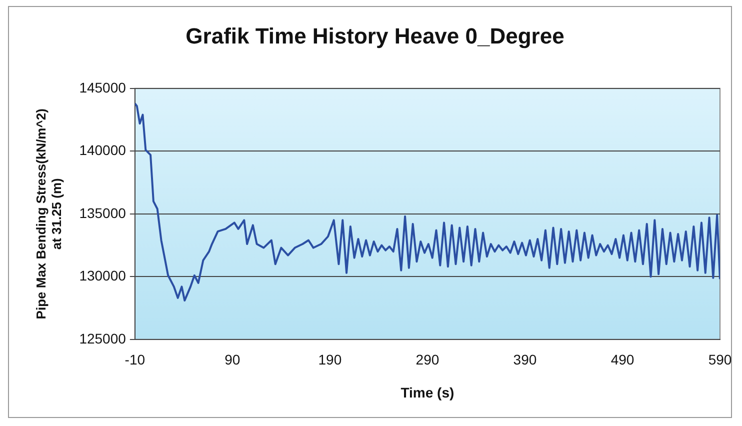 This screenshot has width=742, height=426. What do you see at coordinates (427, 392) in the screenshot?
I see `x-axis-title: Time (s)` at bounding box center [427, 392].